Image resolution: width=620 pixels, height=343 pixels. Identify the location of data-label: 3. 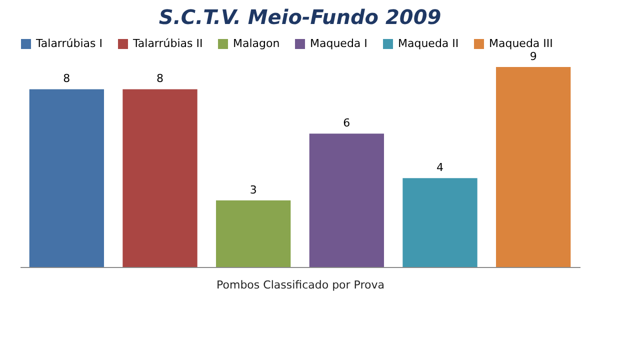
(253, 189).